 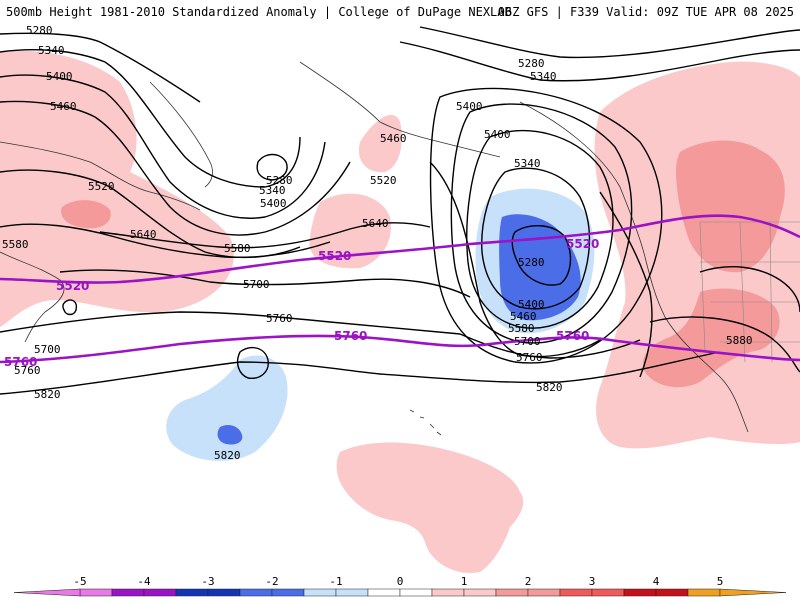 I want to click on contour-west-trough, so click(x=626, y=284).